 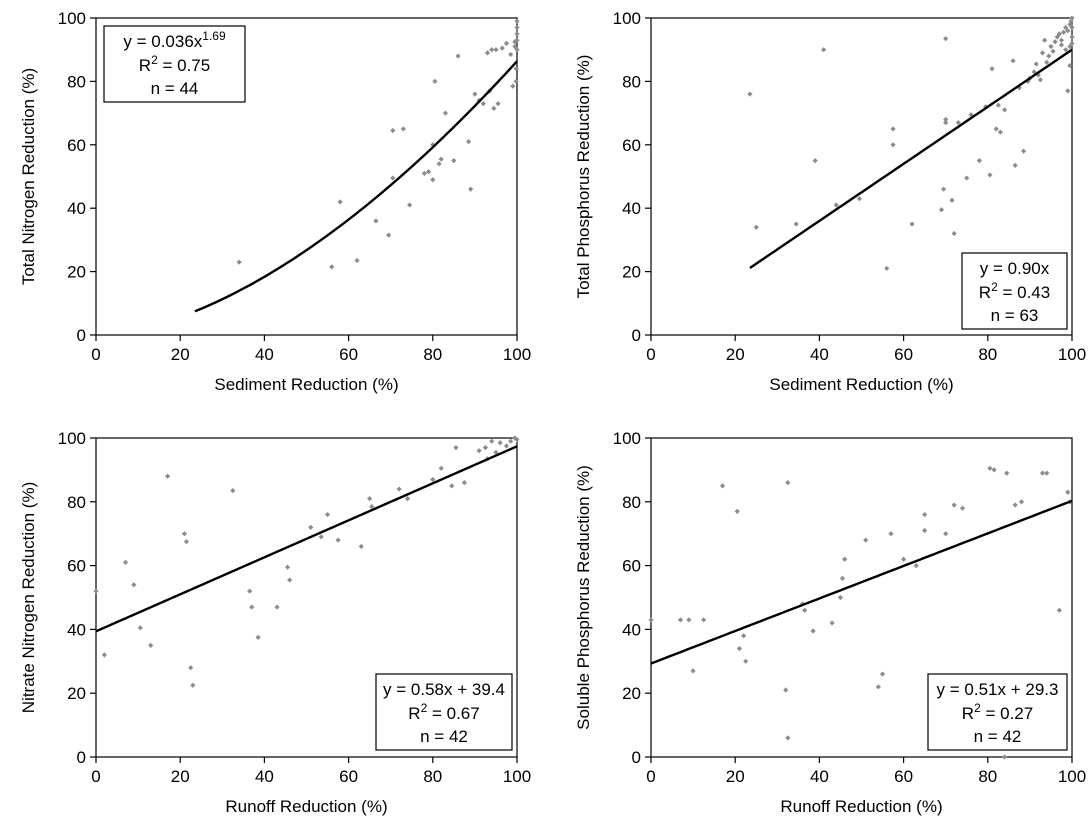 I want to click on y-axis-label: Total Phosphorus Reduction (%), so click(x=583, y=177).